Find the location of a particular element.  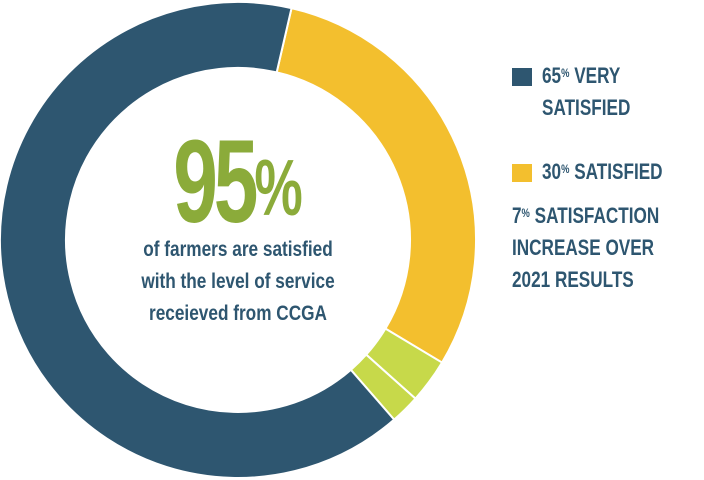

legend-suffix-satisfied: % is located at coordinates (565, 169).